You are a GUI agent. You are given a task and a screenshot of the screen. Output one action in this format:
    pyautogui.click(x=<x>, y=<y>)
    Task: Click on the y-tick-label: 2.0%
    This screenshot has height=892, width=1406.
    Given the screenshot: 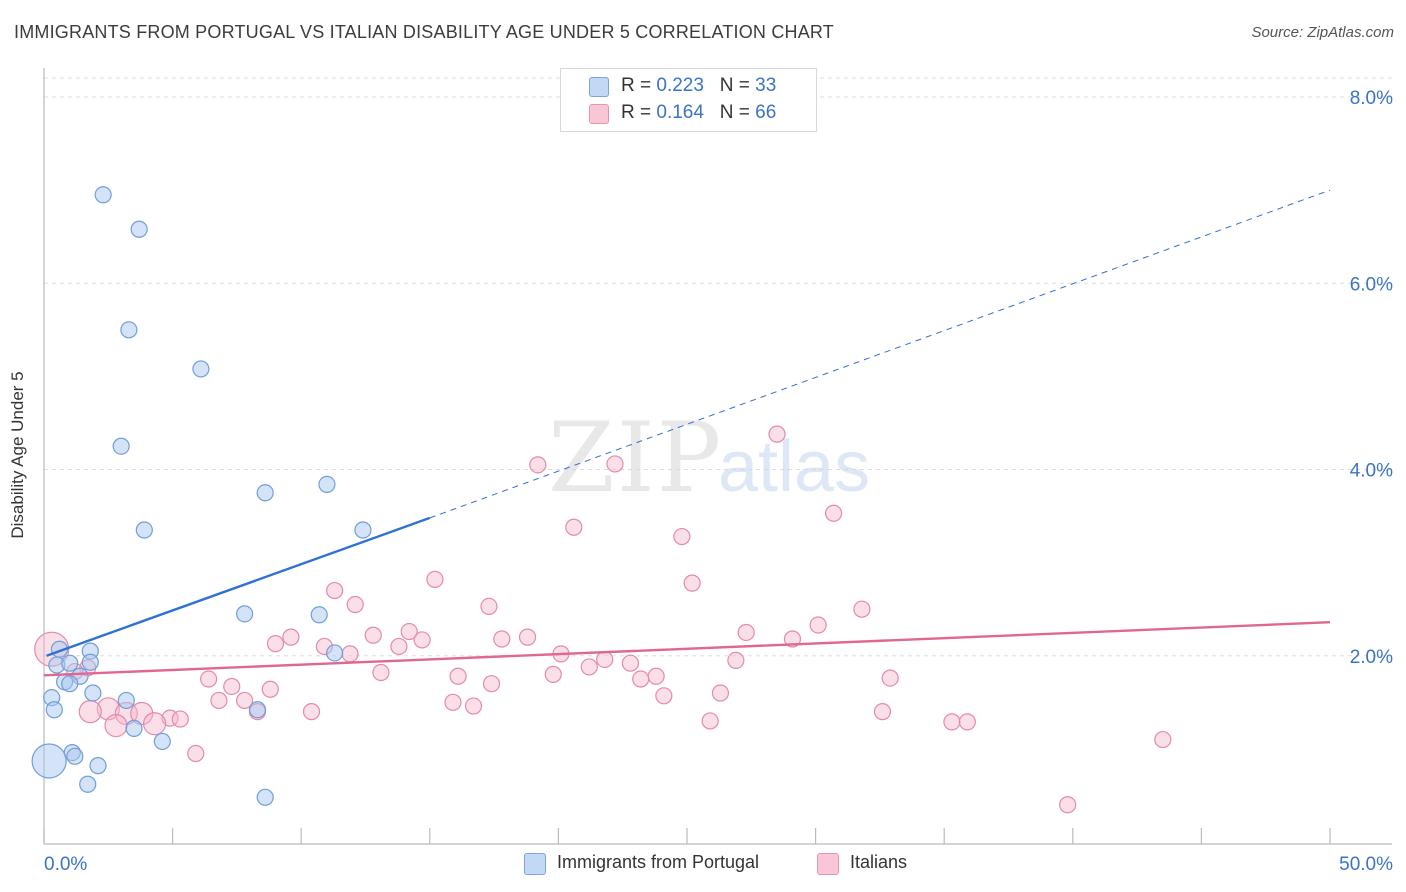 What is the action you would take?
    pyautogui.click(x=1371, y=657)
    